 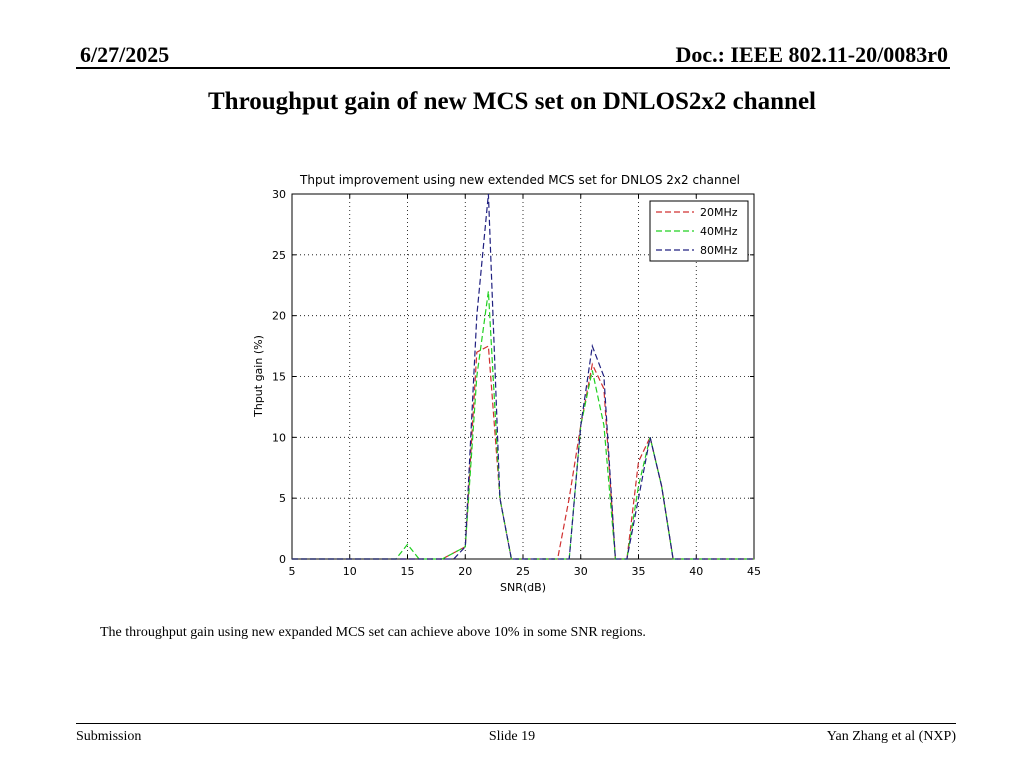 I want to click on footer-slide-number: Slide 19, so click(x=512, y=736).